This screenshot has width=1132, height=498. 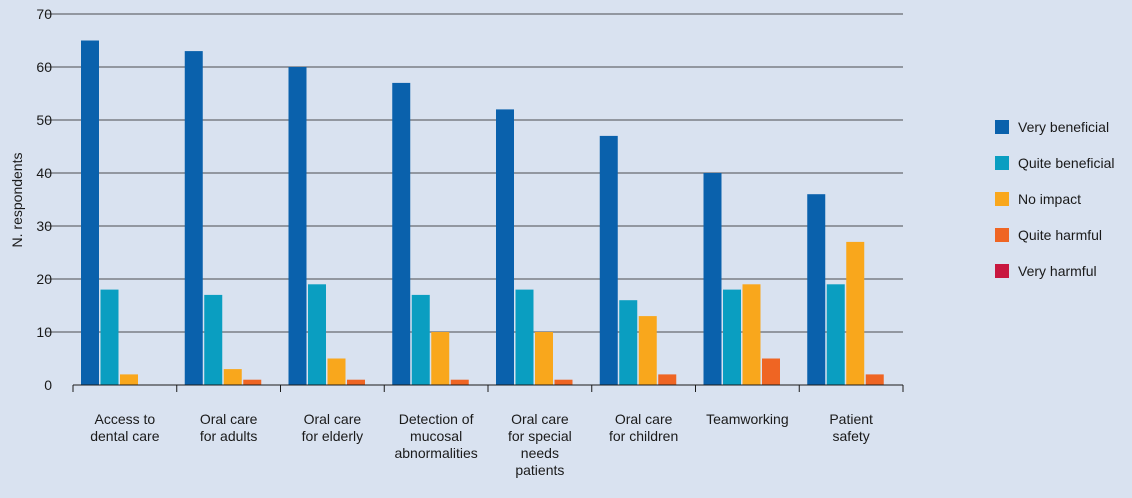 I want to click on x-tick-label: Oral care for special needs patients, so click(x=540, y=444).